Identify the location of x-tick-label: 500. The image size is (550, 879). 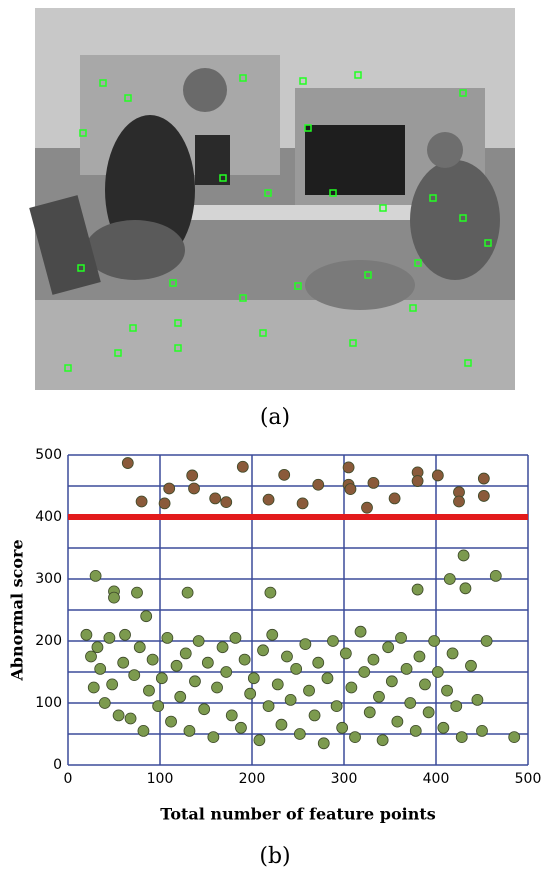
(528, 779).